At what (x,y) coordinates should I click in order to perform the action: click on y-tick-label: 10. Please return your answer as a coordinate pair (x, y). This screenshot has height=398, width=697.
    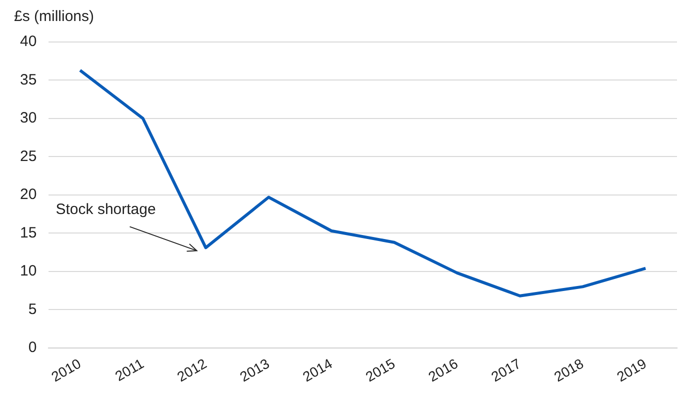
    Looking at the image, I should click on (28, 271).